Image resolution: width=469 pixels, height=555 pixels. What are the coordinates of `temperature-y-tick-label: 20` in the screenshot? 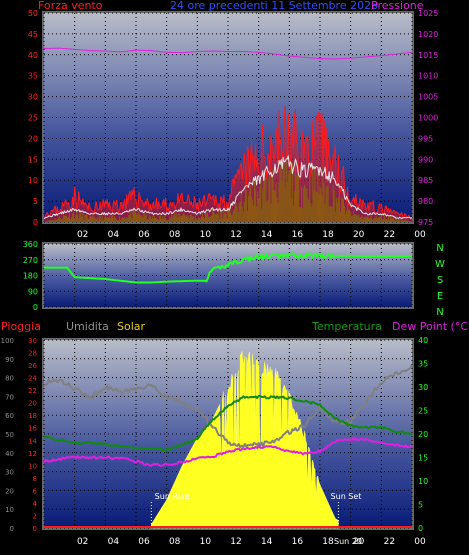 It's located at (423, 434).